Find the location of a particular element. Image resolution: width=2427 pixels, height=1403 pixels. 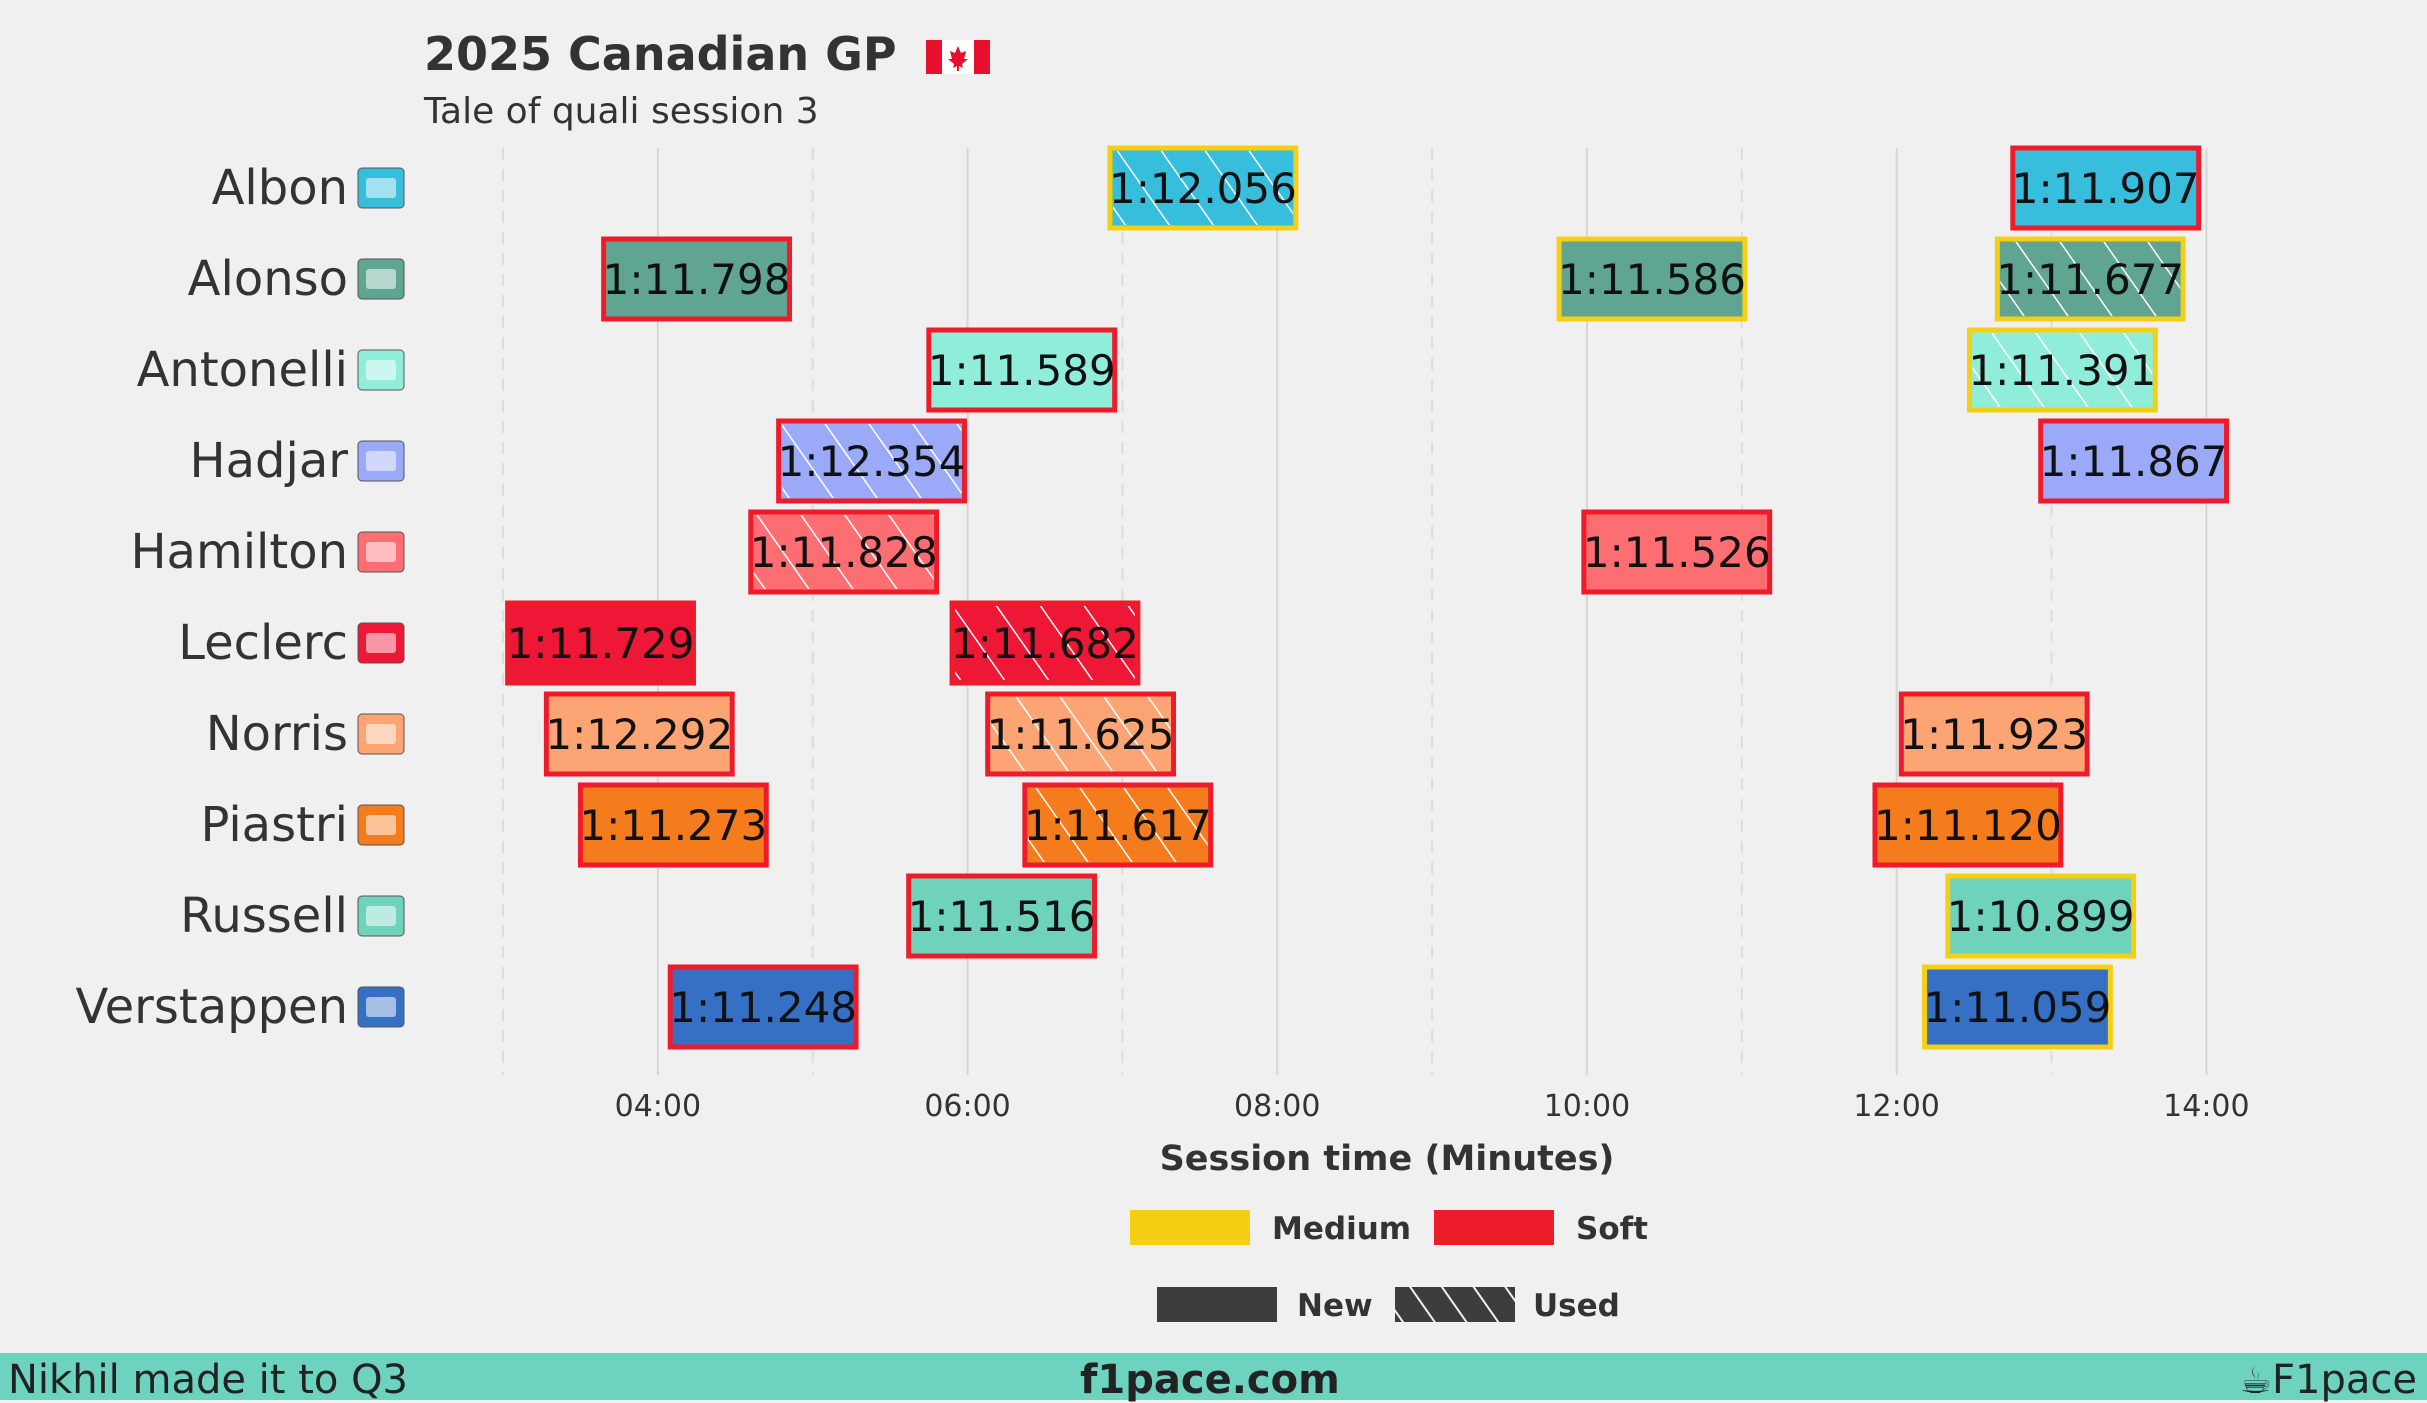

lap-bar: 1:11.923 is located at coordinates (1994, 734).